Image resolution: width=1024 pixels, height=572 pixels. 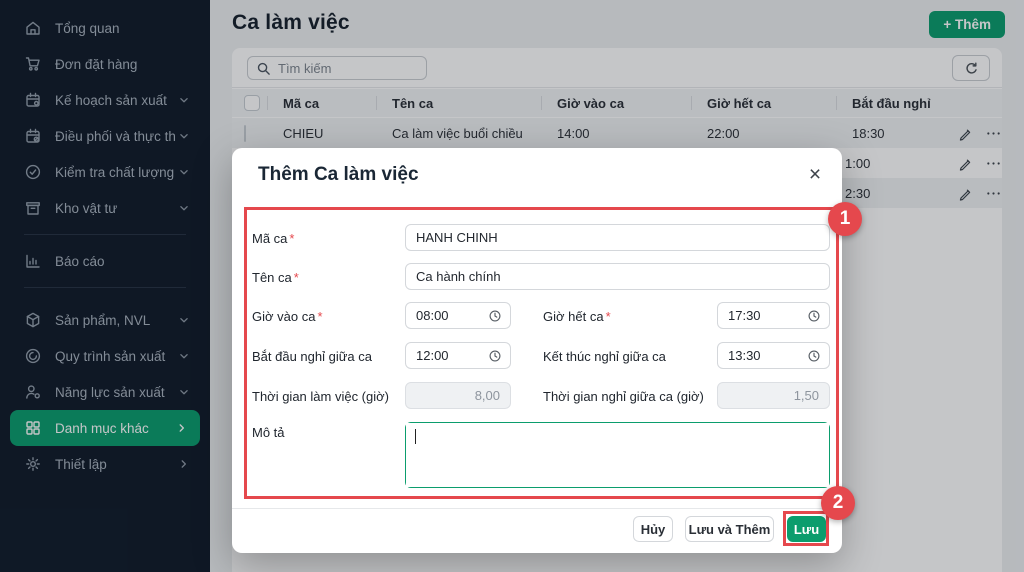 What do you see at coordinates (858, 163) in the screenshot?
I see `cell-bat-dau-nghi: 1:00` at bounding box center [858, 163].